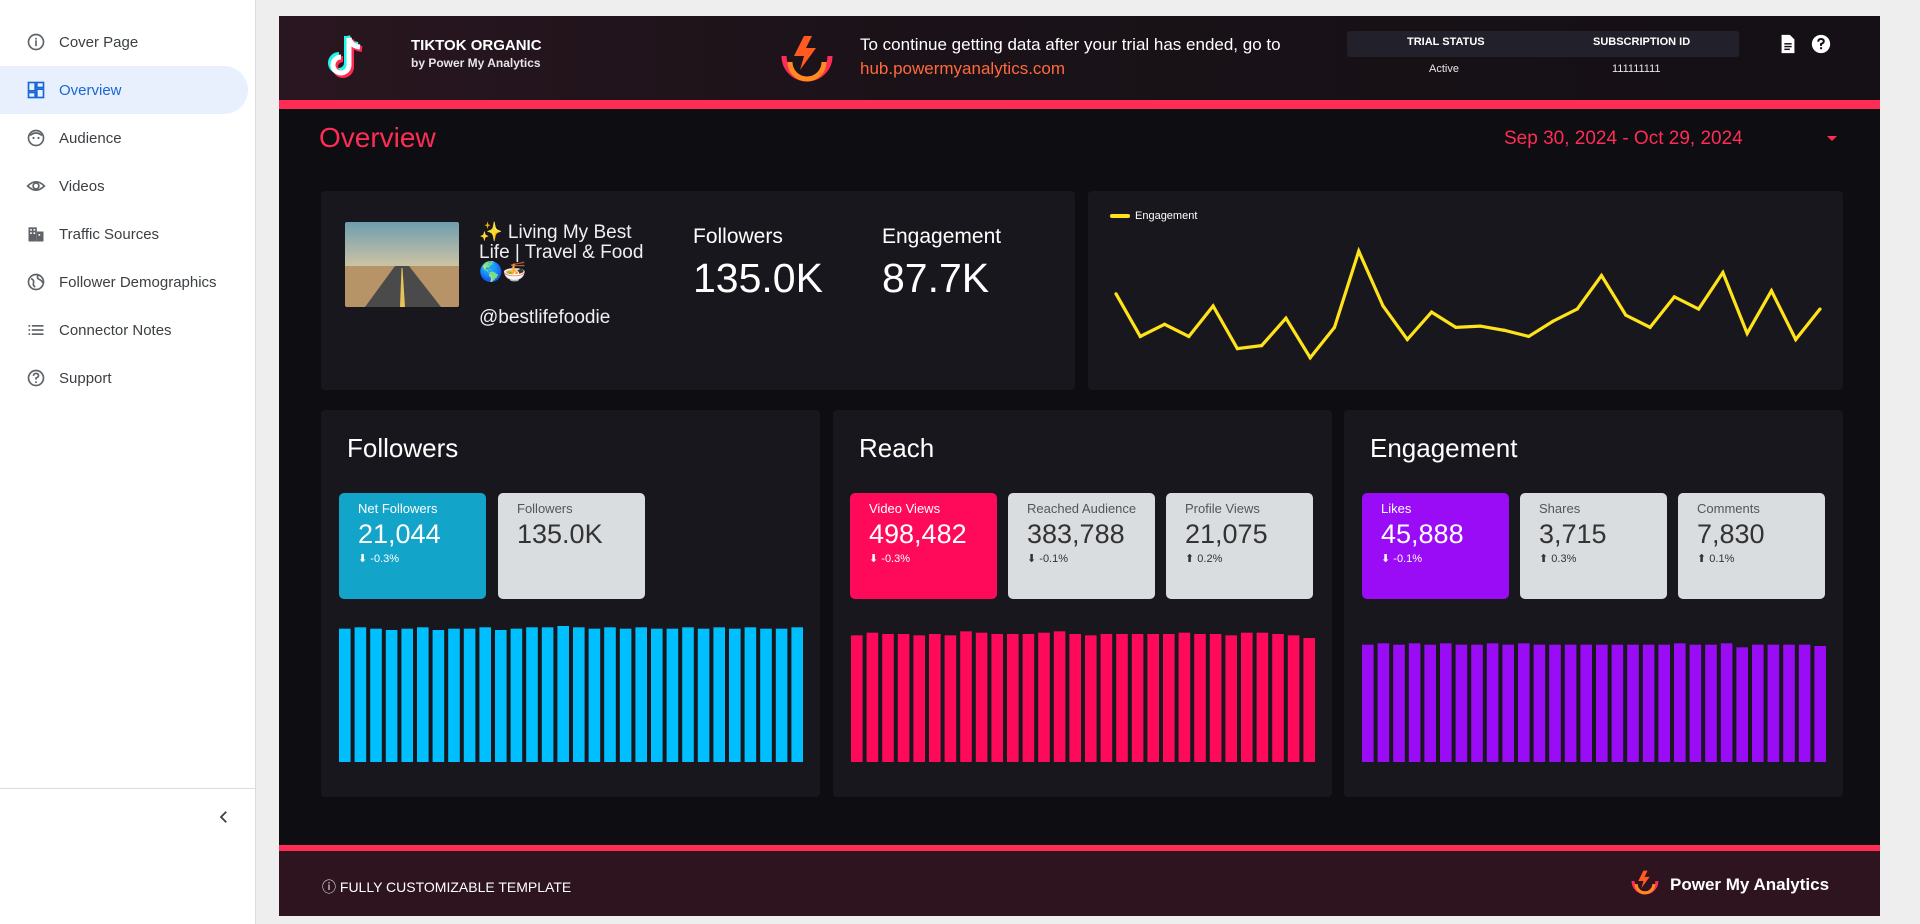 This screenshot has height=924, width=1920. I want to click on help-icon, so click(1821, 44).